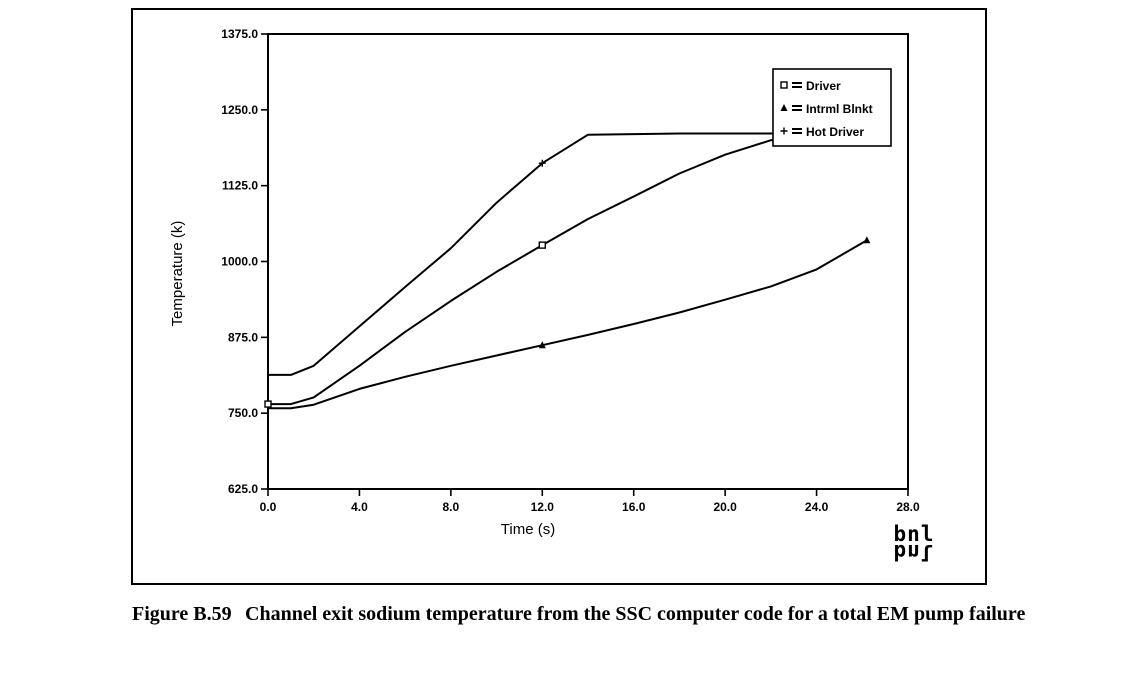  I want to click on y-axis-title: Temperature (k), so click(177, 274).